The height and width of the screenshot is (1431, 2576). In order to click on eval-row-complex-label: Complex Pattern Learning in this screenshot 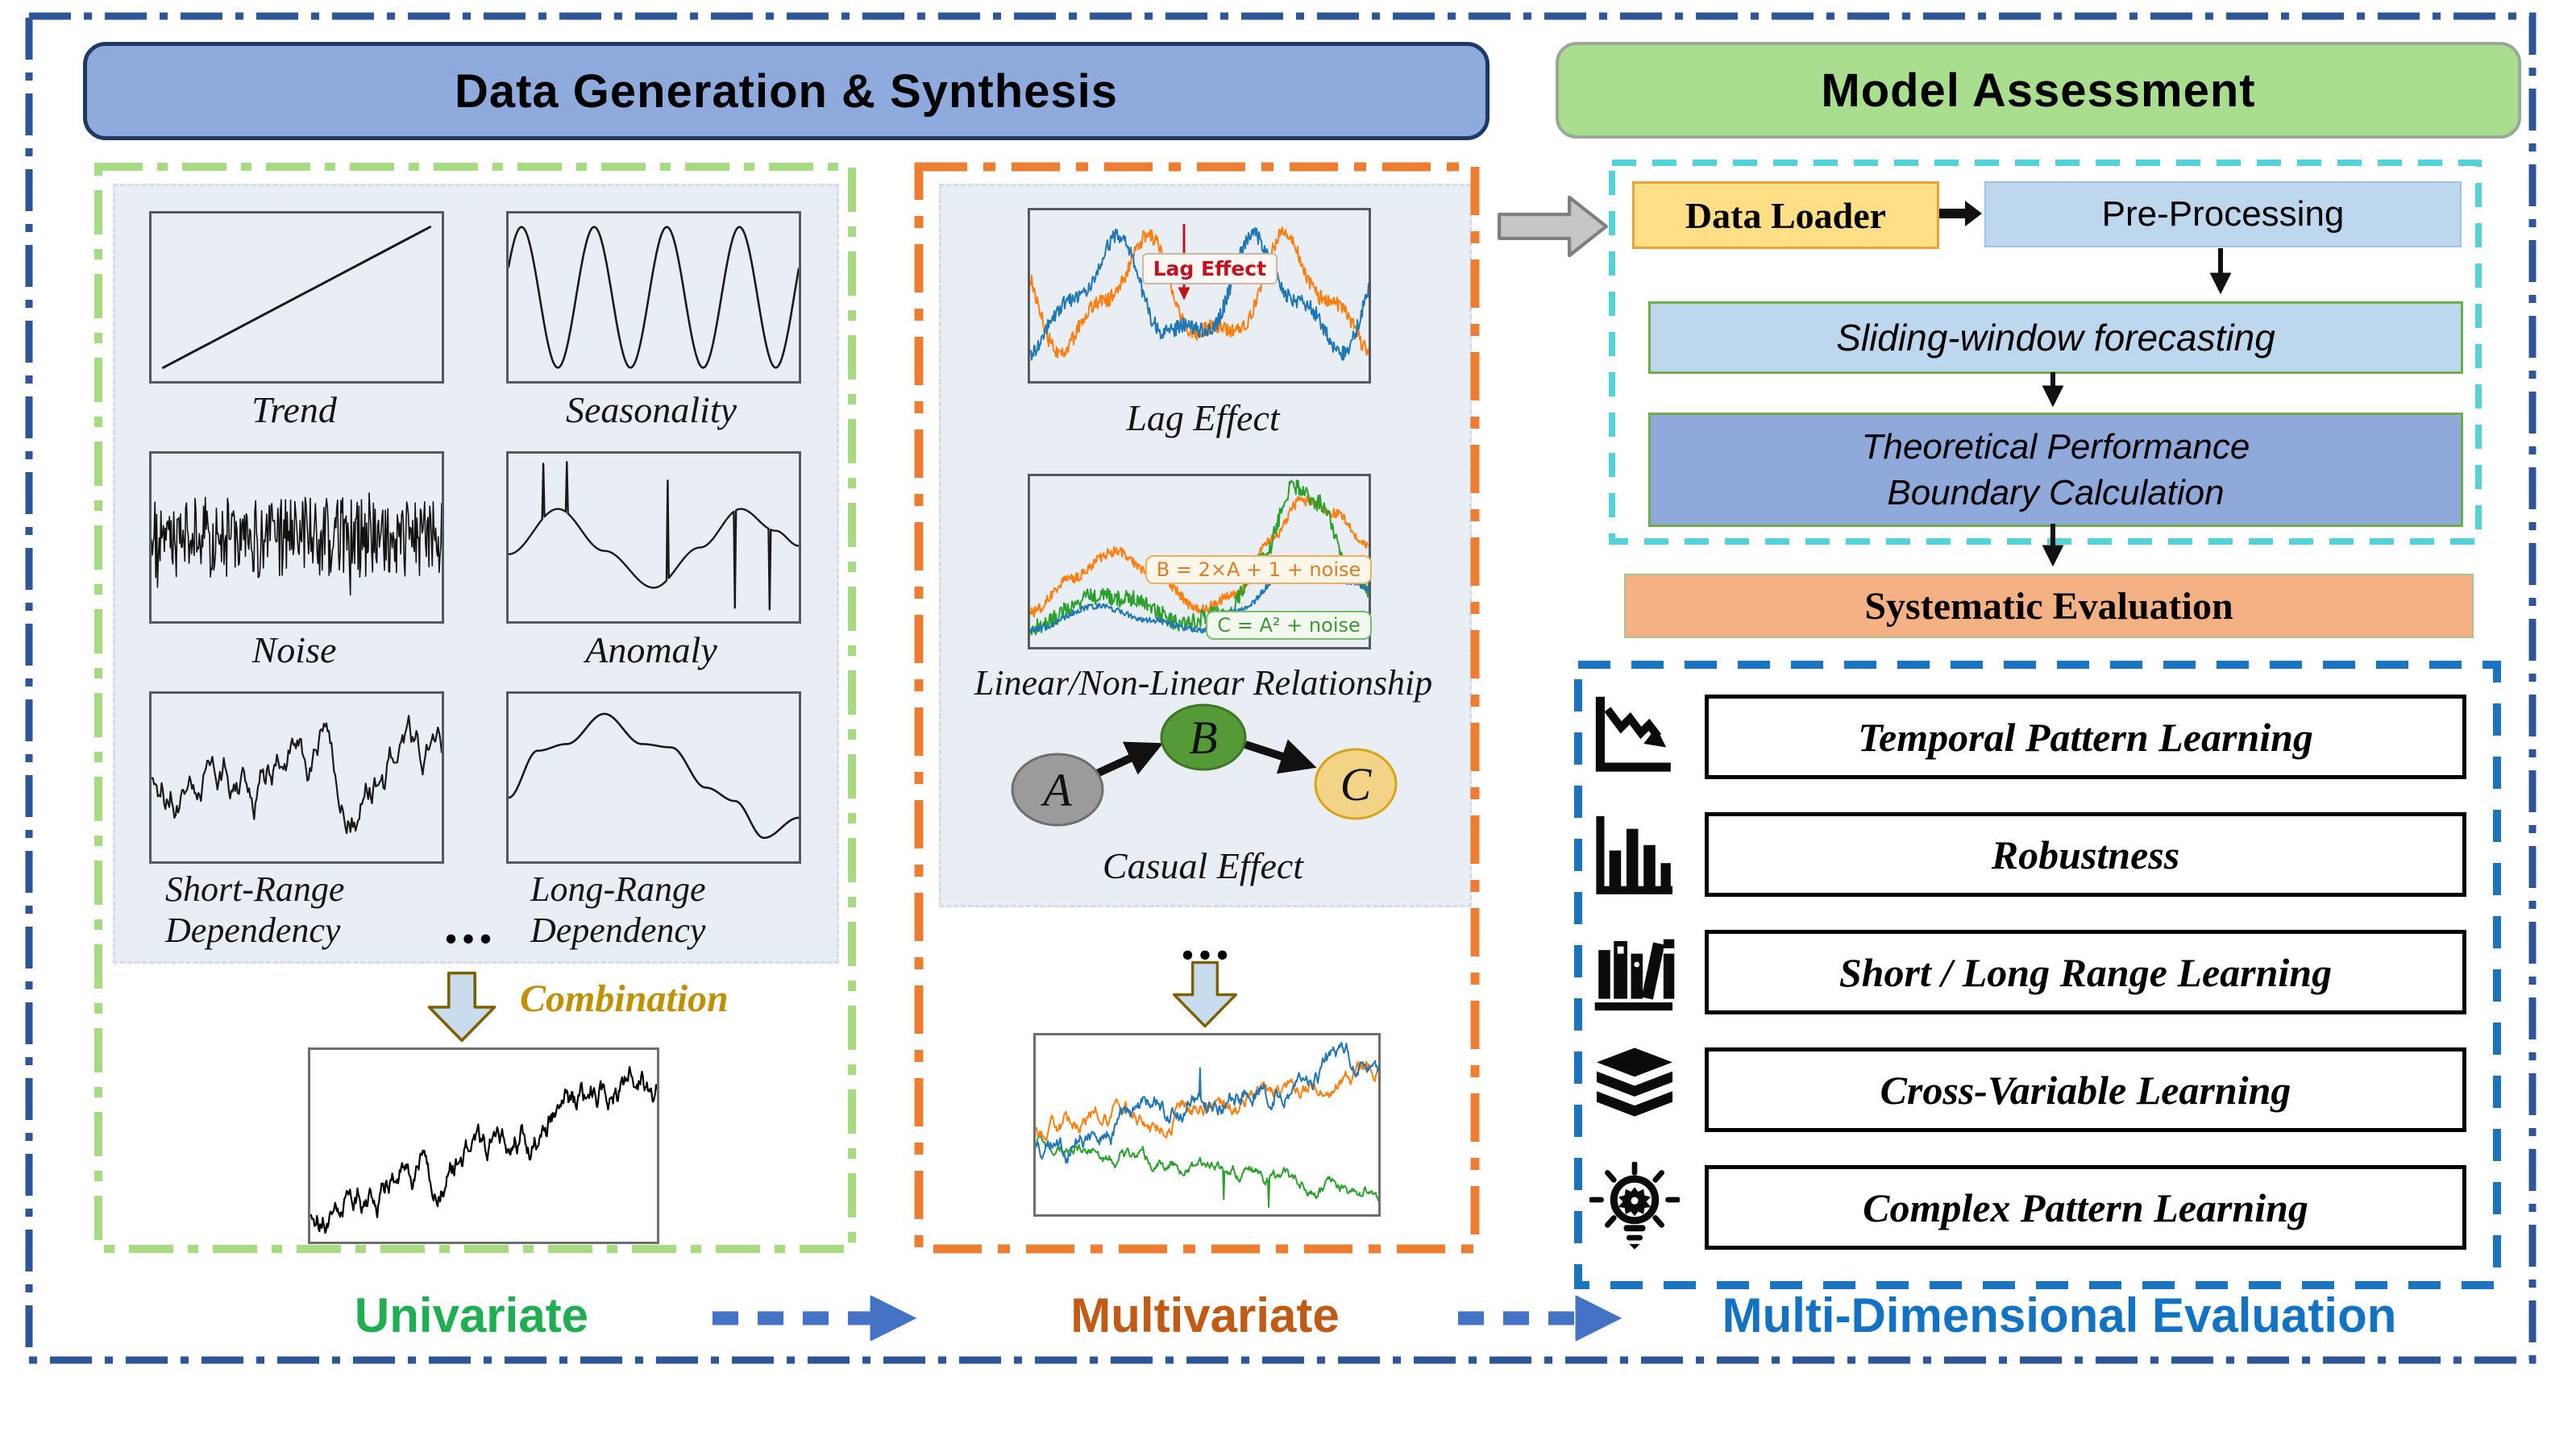, I will do `click(2085, 1207)`.